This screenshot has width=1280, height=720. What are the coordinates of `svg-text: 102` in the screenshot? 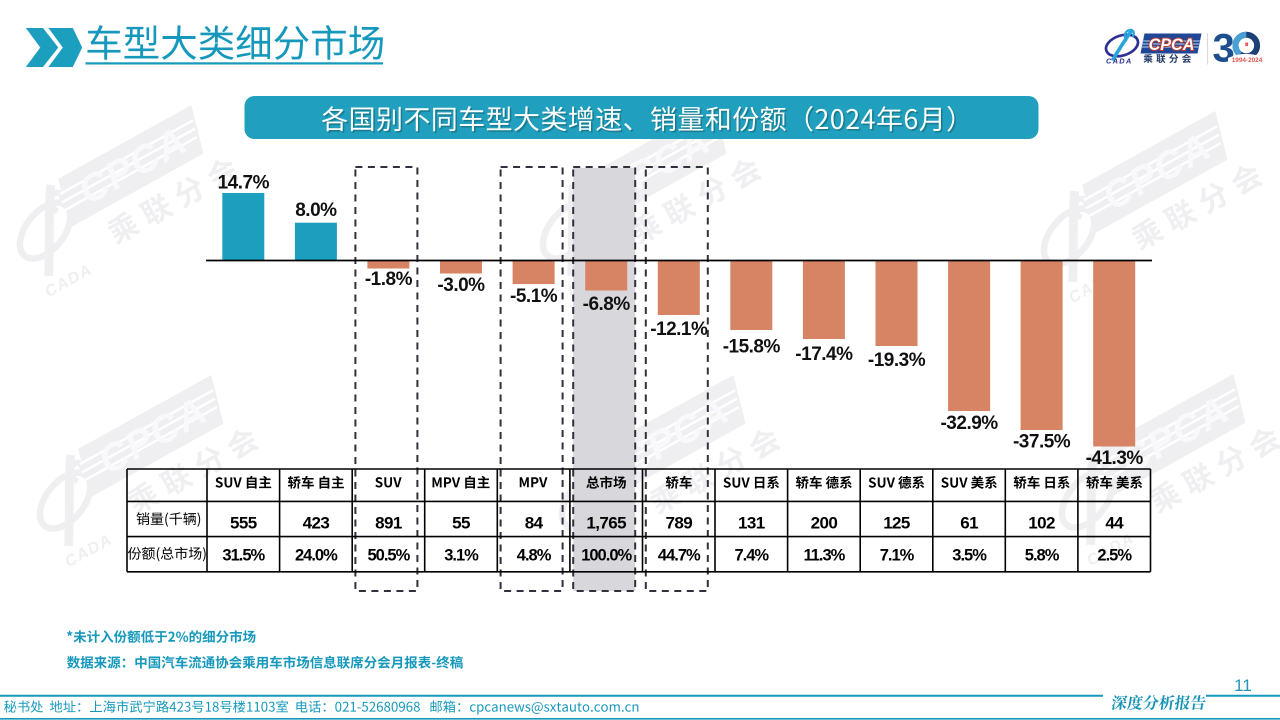 It's located at (1041, 522).